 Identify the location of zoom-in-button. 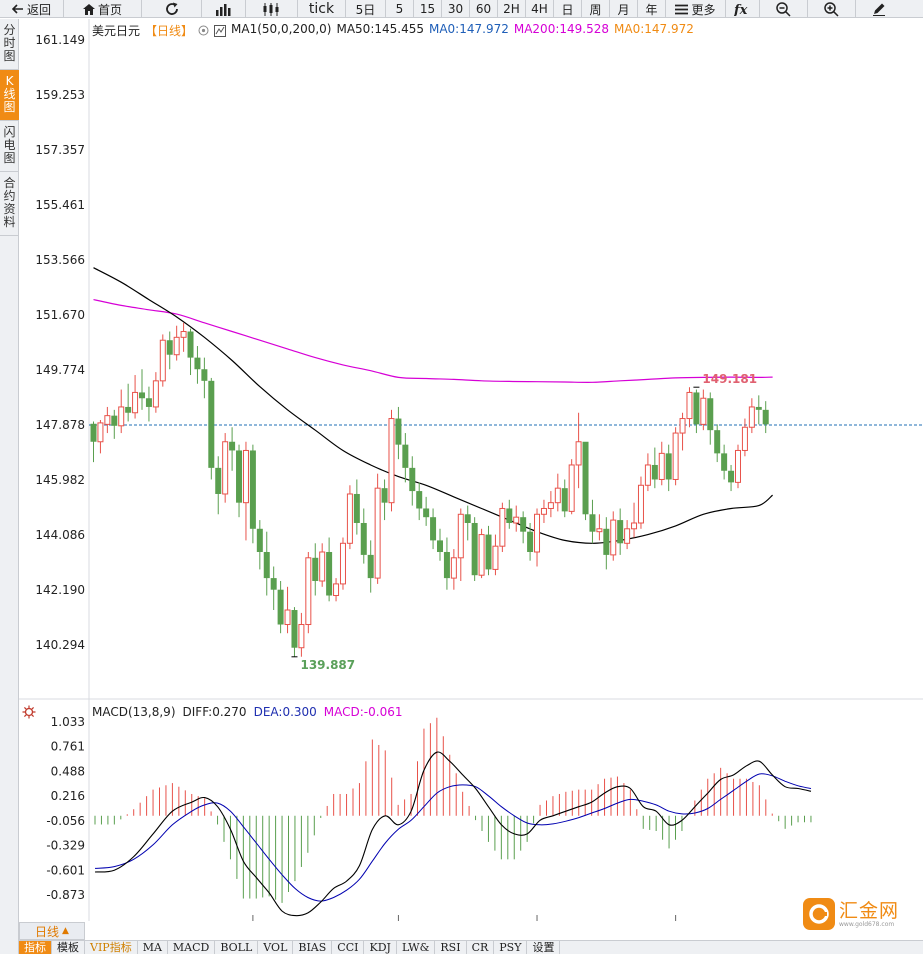
(832, 9).